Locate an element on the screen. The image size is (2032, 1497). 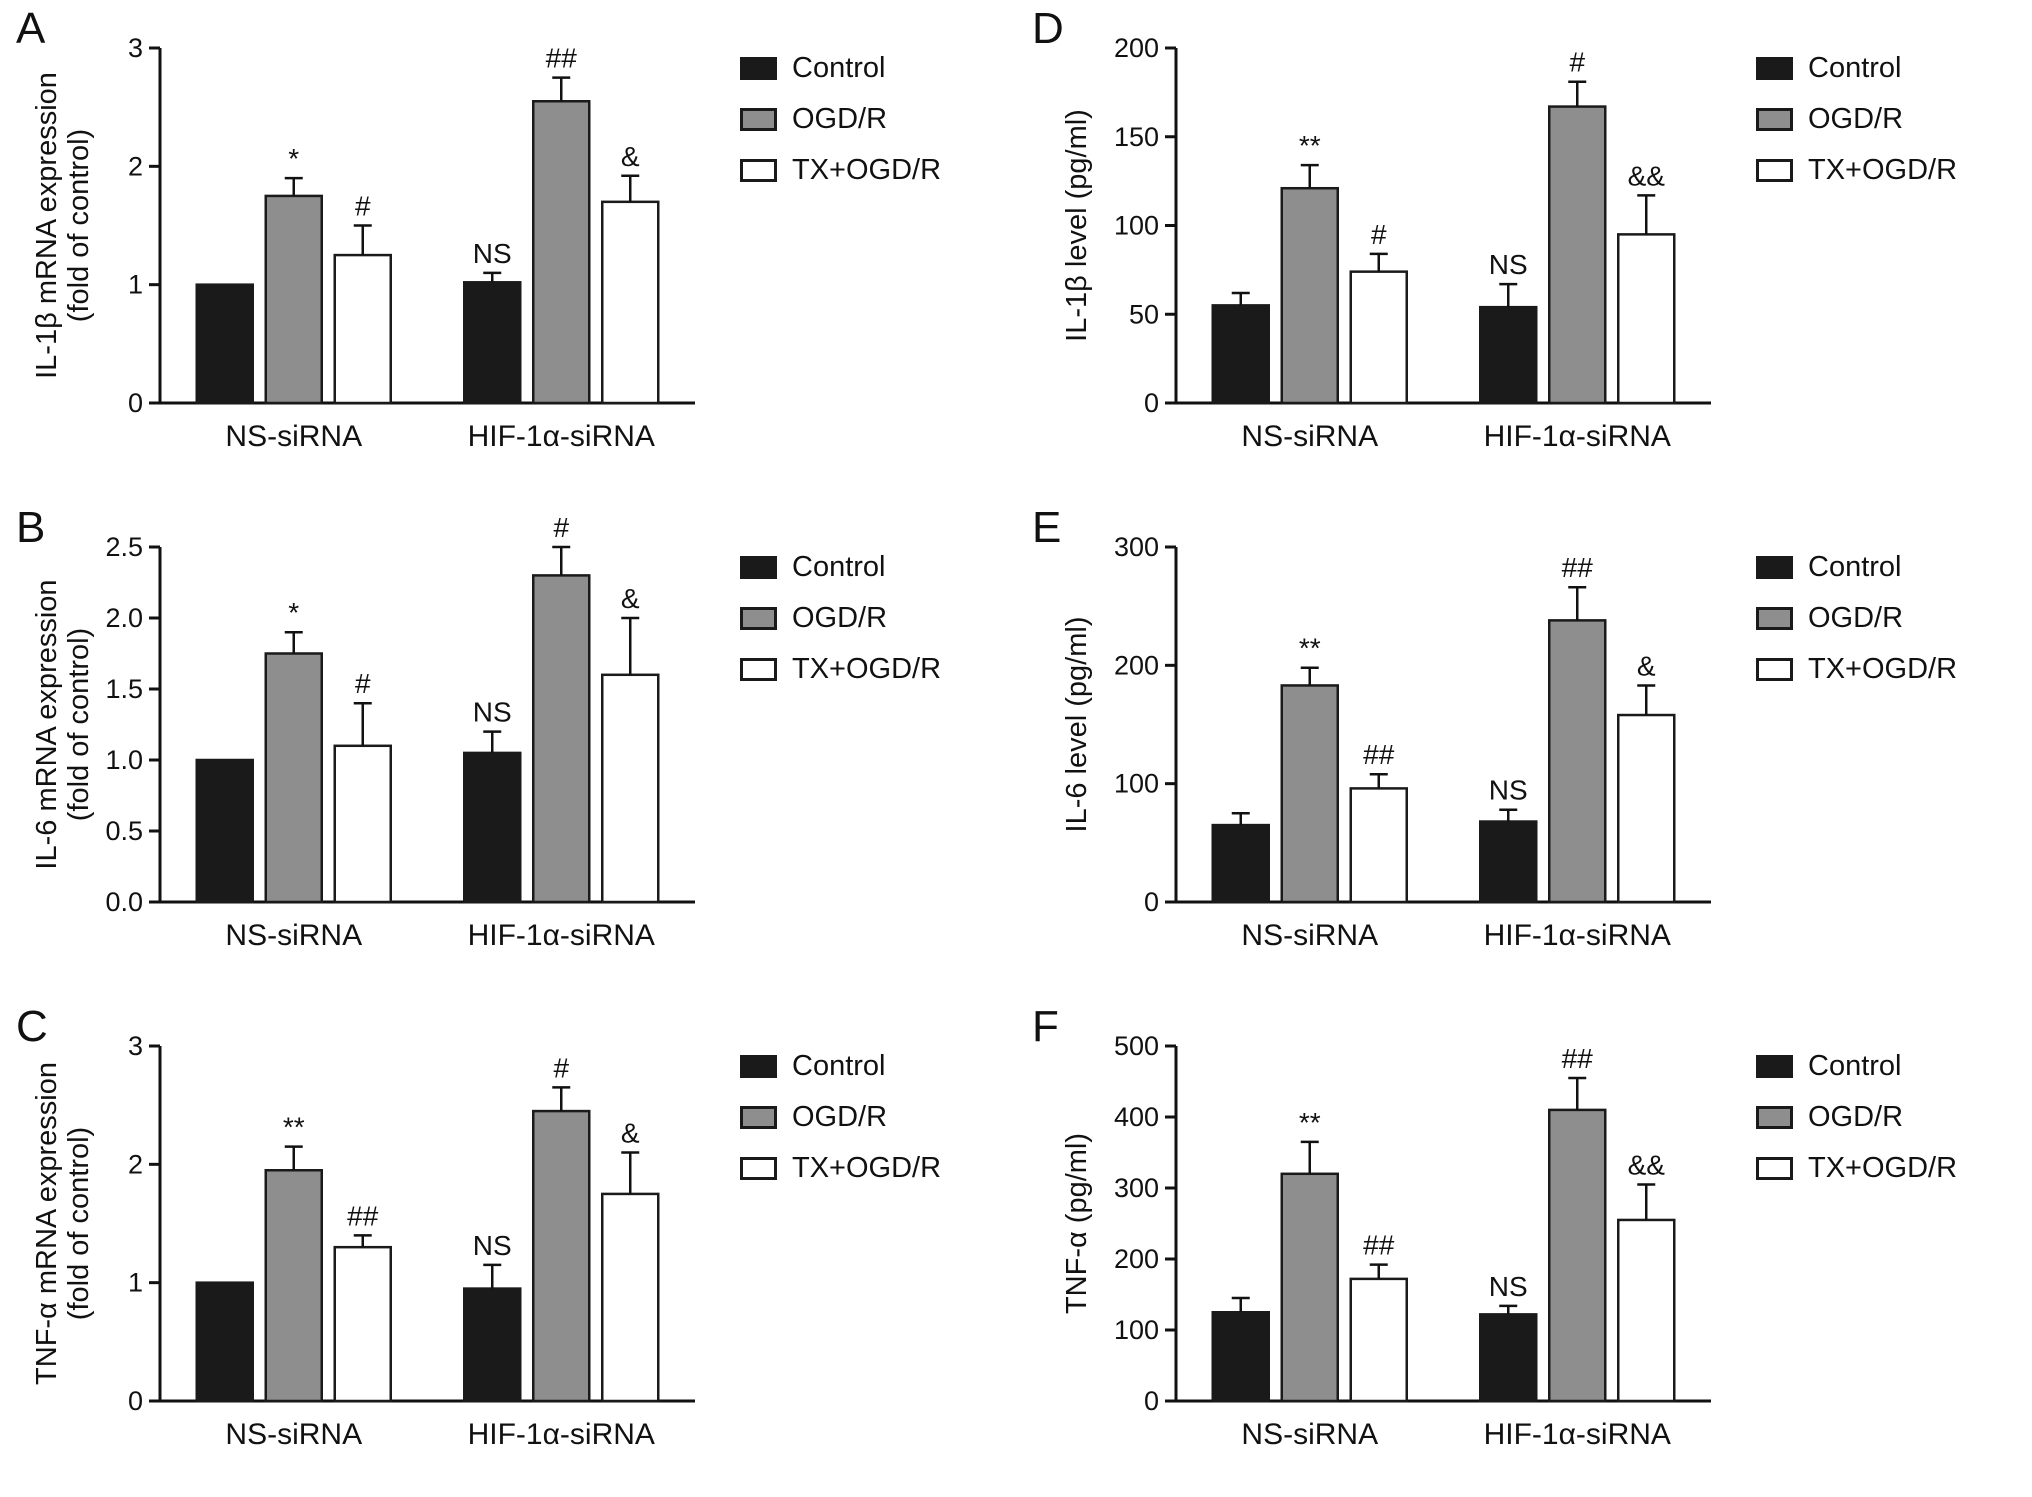
significance-annotation: & is located at coordinates (630, 156).